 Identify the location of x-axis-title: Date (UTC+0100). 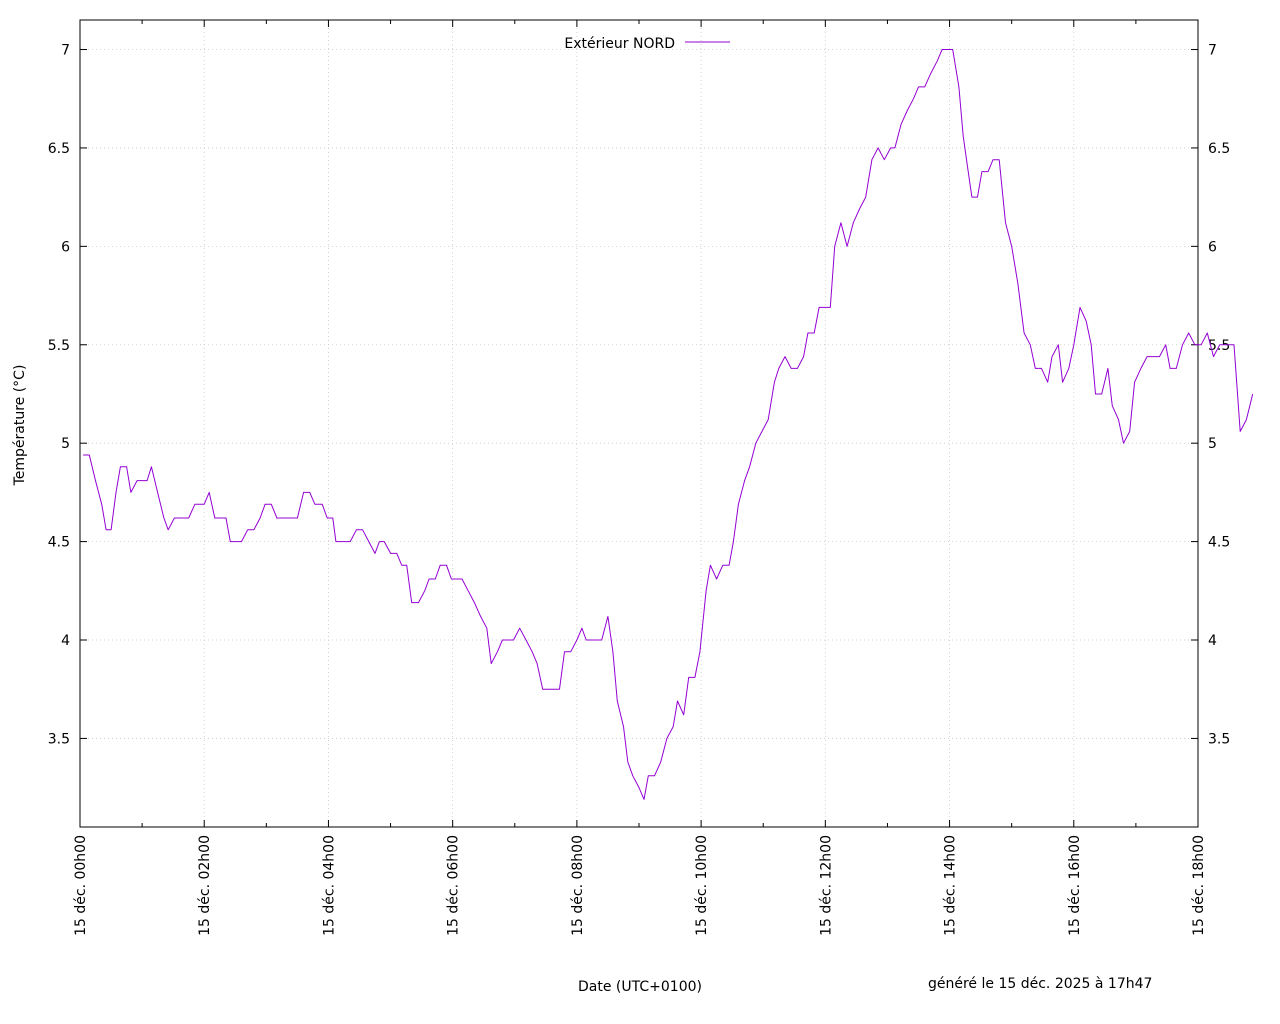
(640, 987).